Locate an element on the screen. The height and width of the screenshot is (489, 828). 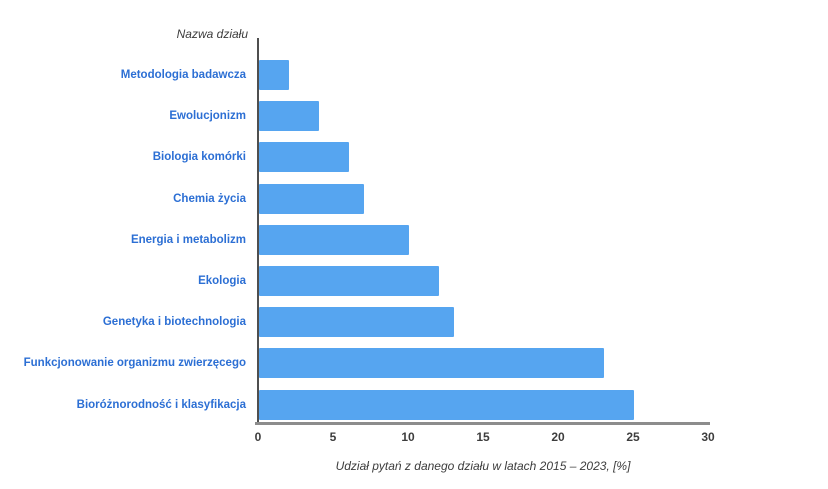
category-label: Energia i metabolizm is located at coordinates (188, 240).